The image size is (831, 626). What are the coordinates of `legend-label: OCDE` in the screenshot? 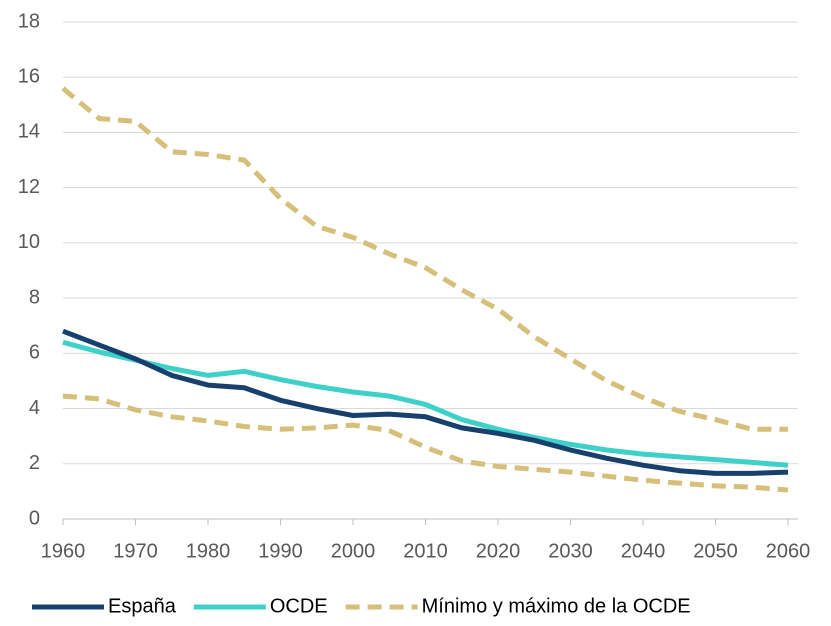 It's located at (299, 606).